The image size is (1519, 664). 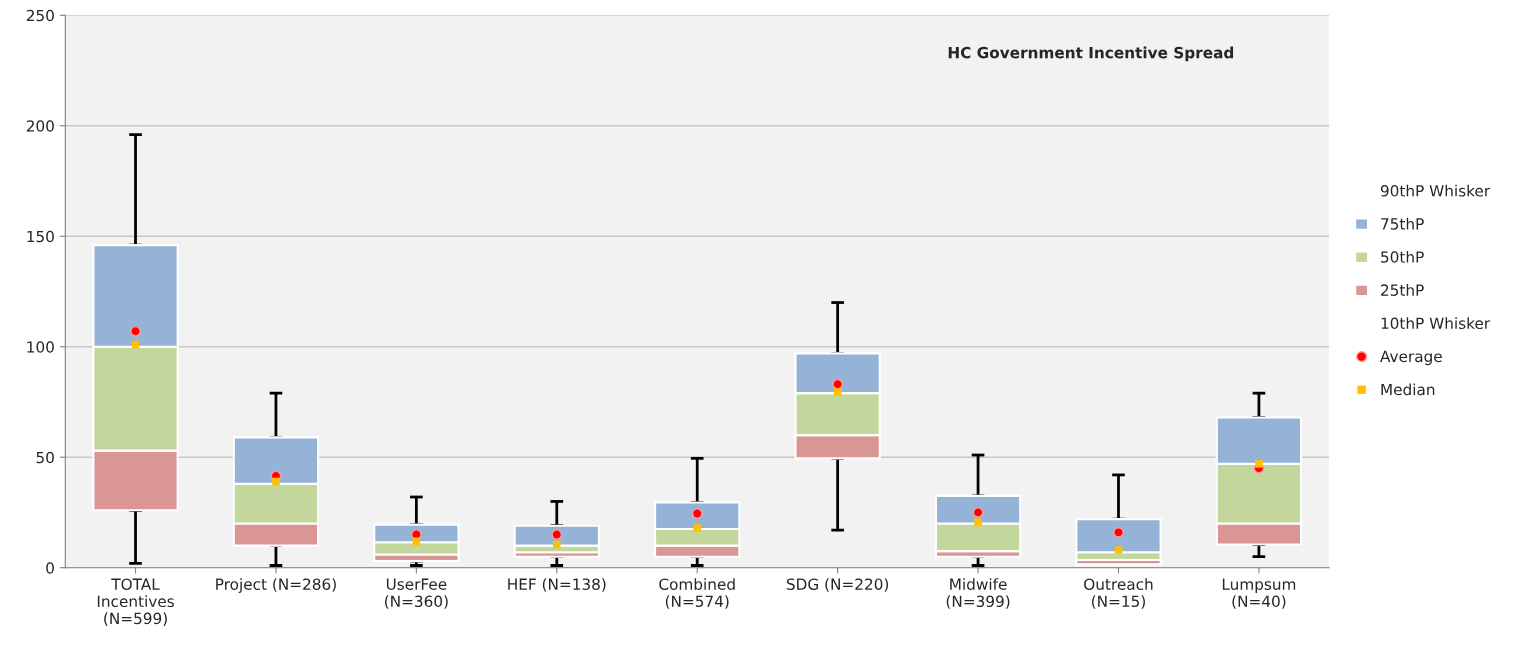 What do you see at coordinates (135, 602) in the screenshot?
I see `x-tick-label: TOTAL Incentives (N=599)` at bounding box center [135, 602].